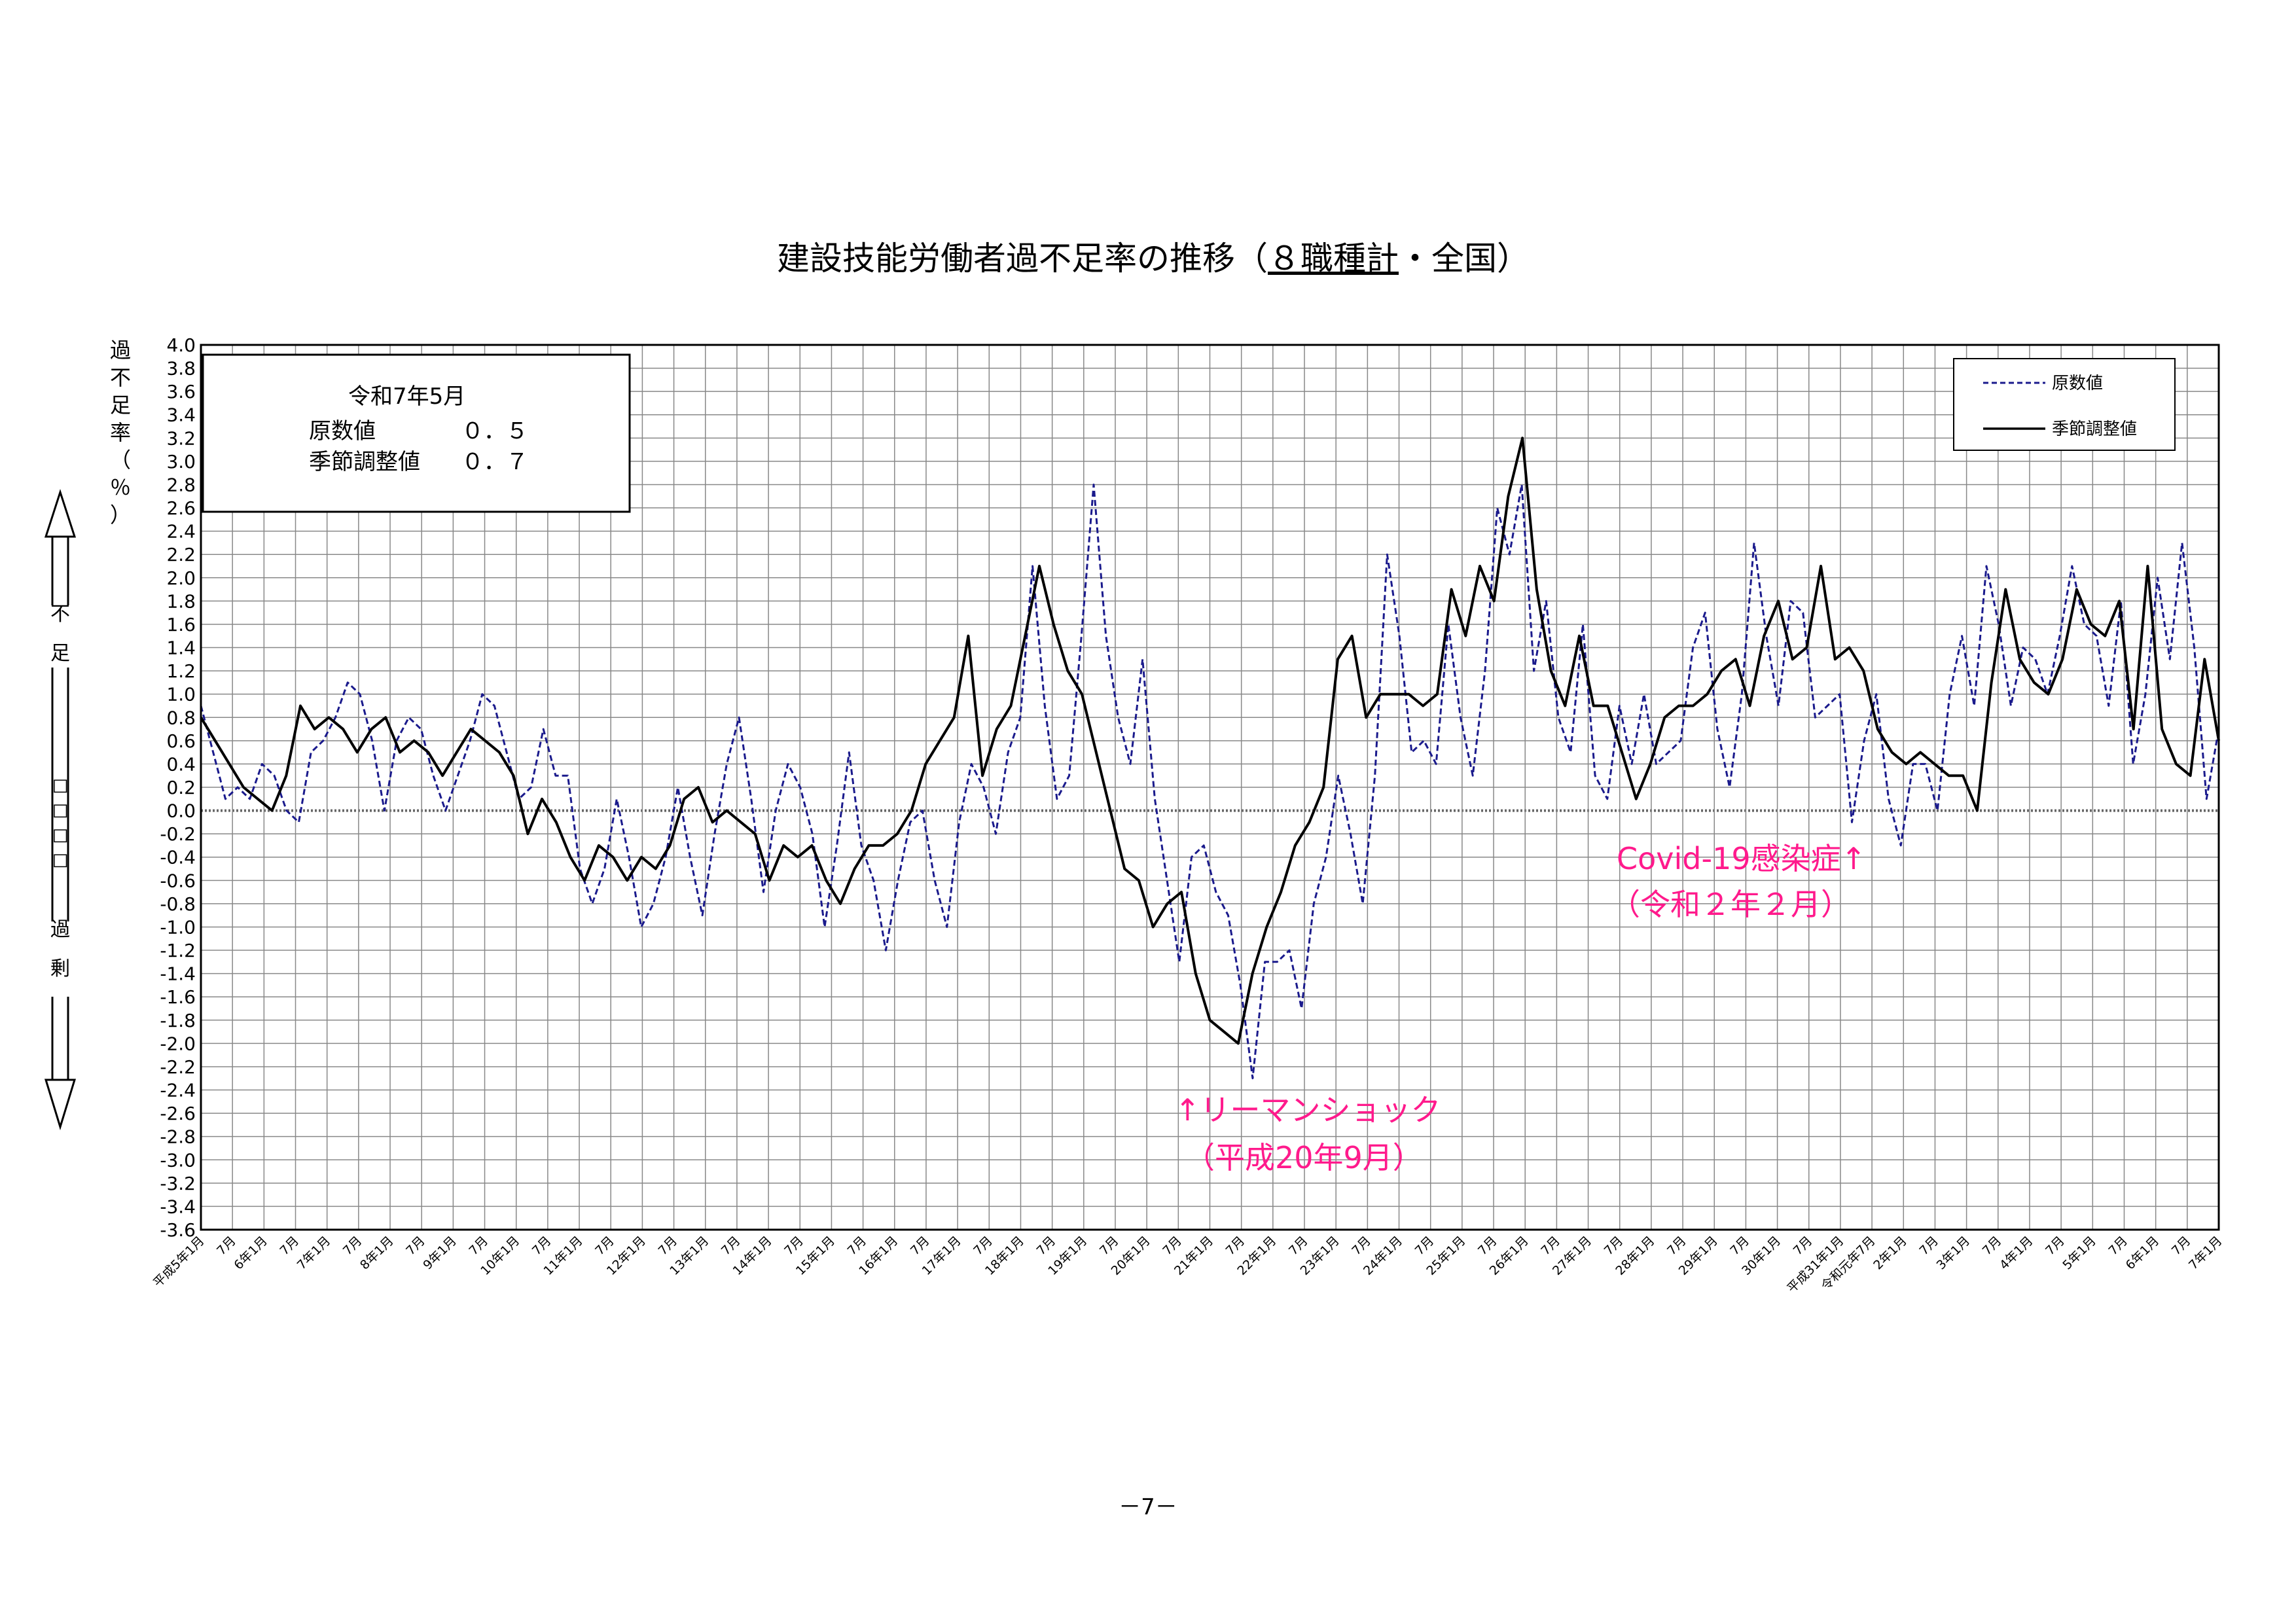 The width and height of the screenshot is (2296, 1623). What do you see at coordinates (60, 634) in the screenshot?
I see `side-label-shortage: 不足` at bounding box center [60, 634].